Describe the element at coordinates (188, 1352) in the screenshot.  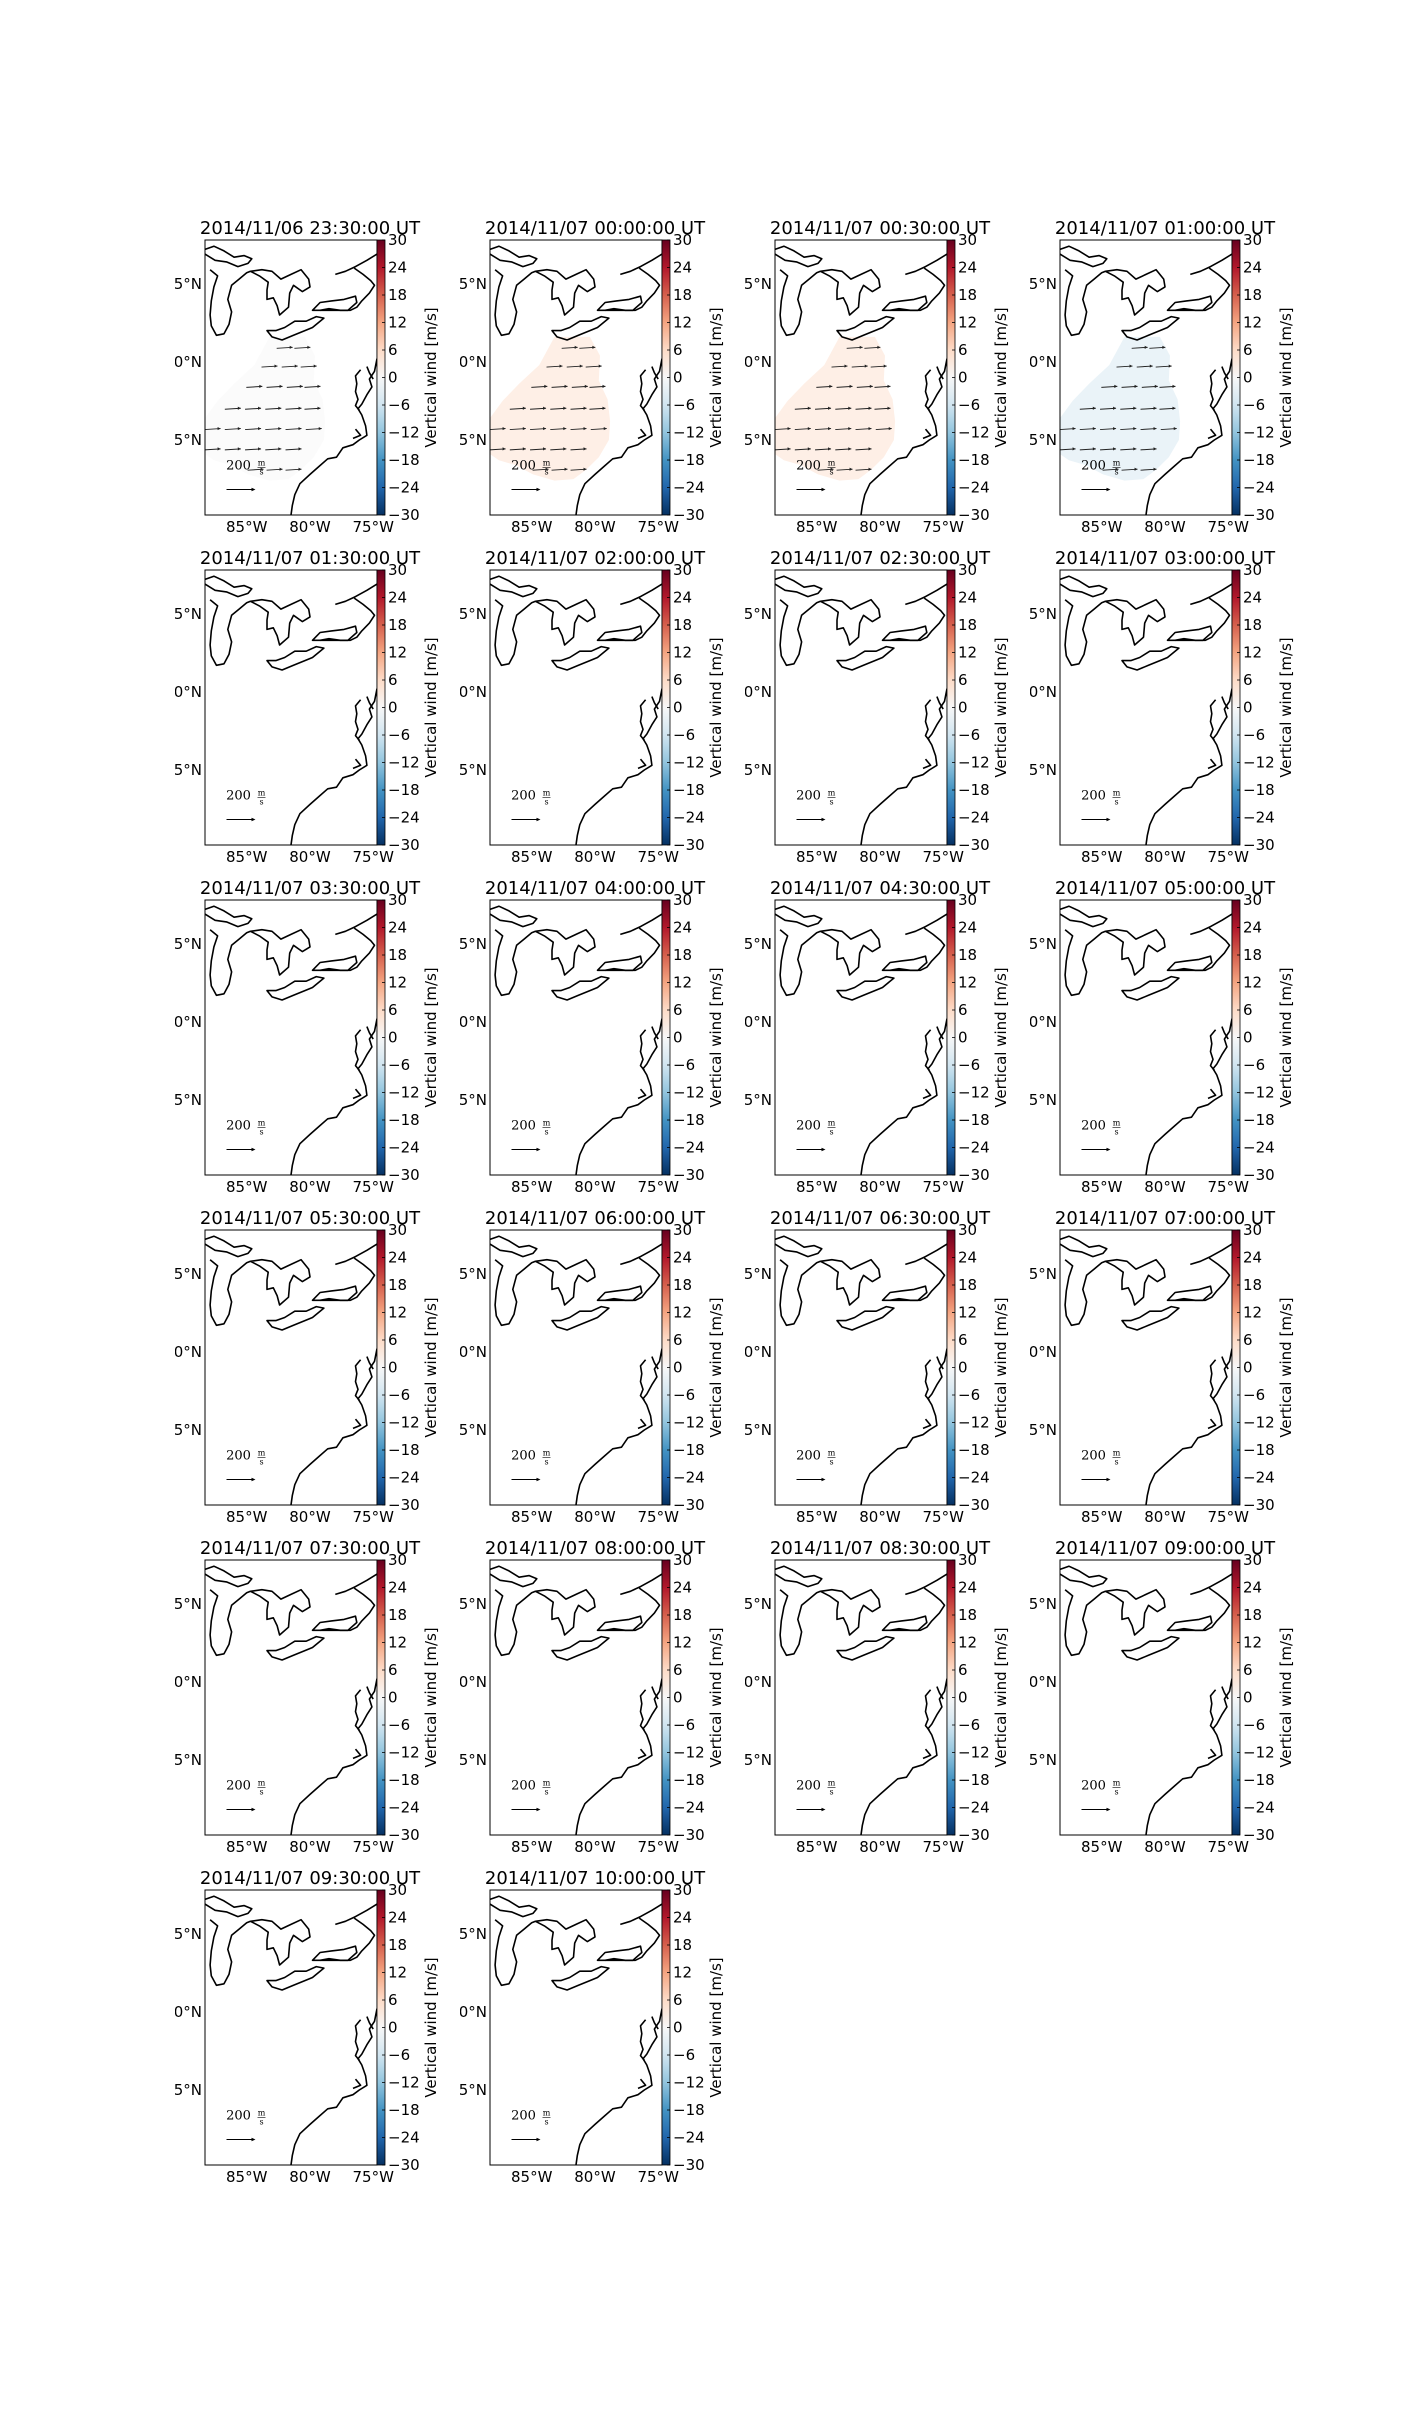
I see `latitude-tick-label: 40°N` at that location.